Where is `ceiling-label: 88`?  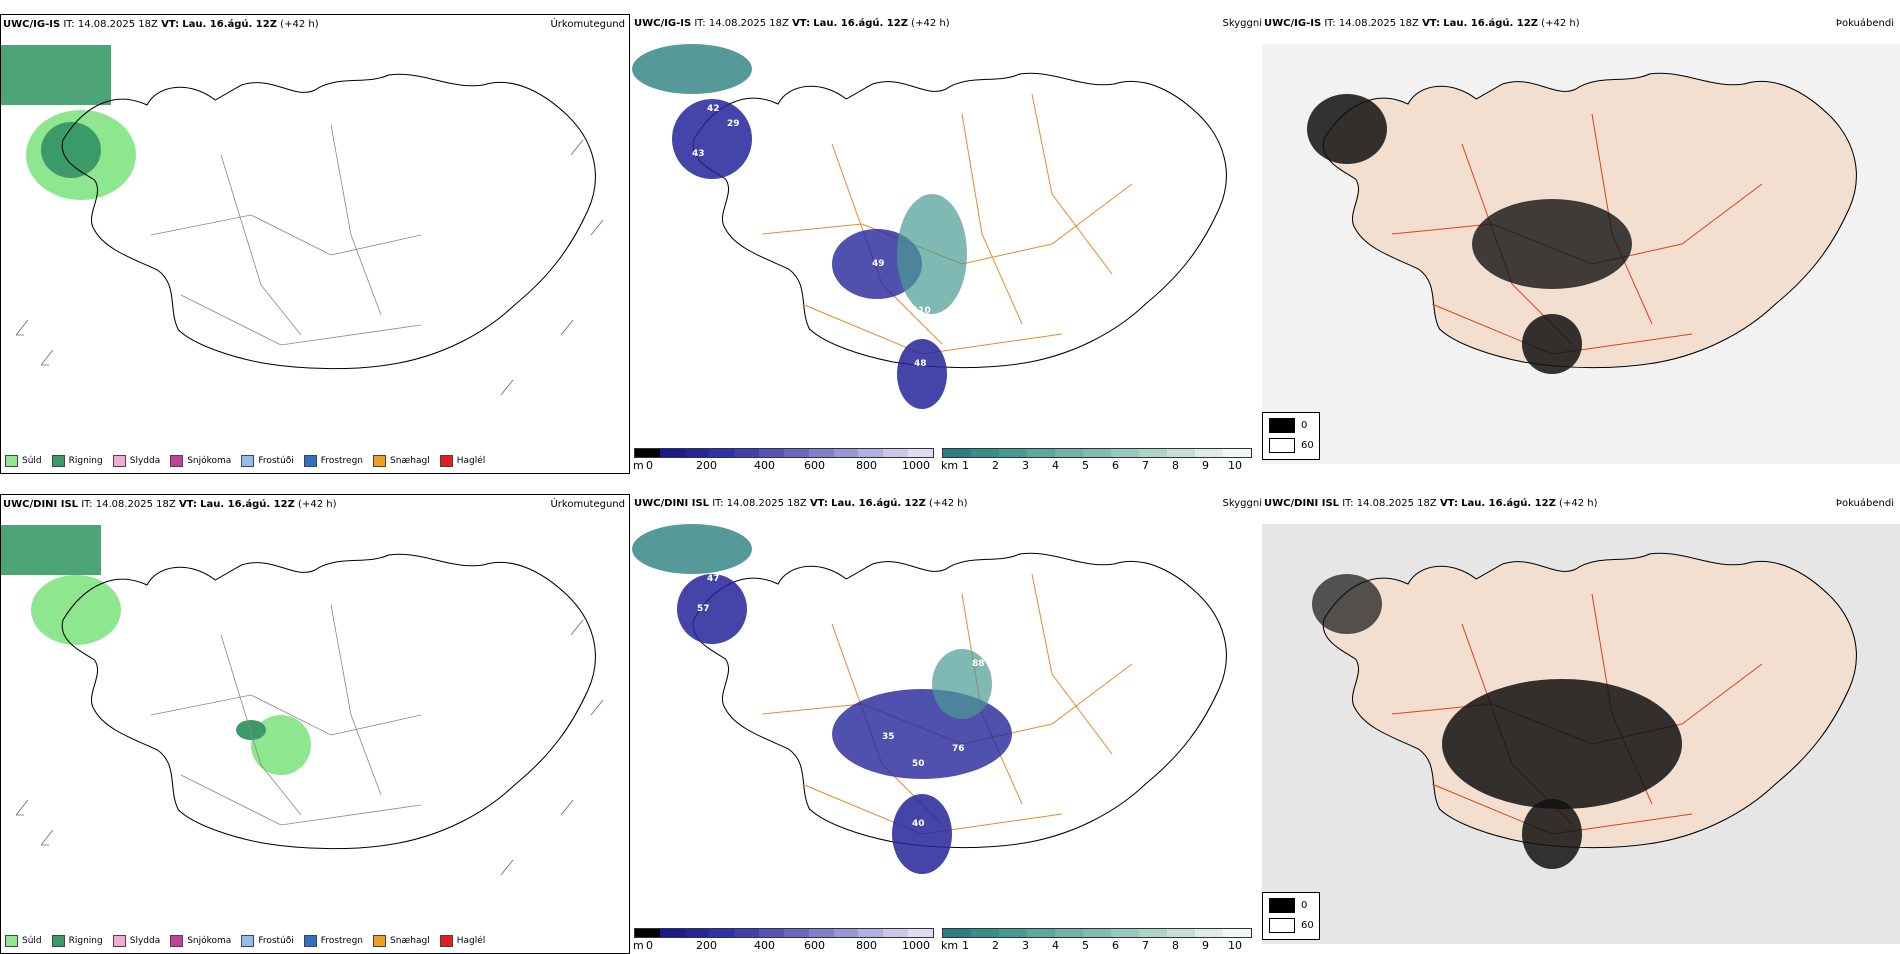 ceiling-label: 88 is located at coordinates (978, 664).